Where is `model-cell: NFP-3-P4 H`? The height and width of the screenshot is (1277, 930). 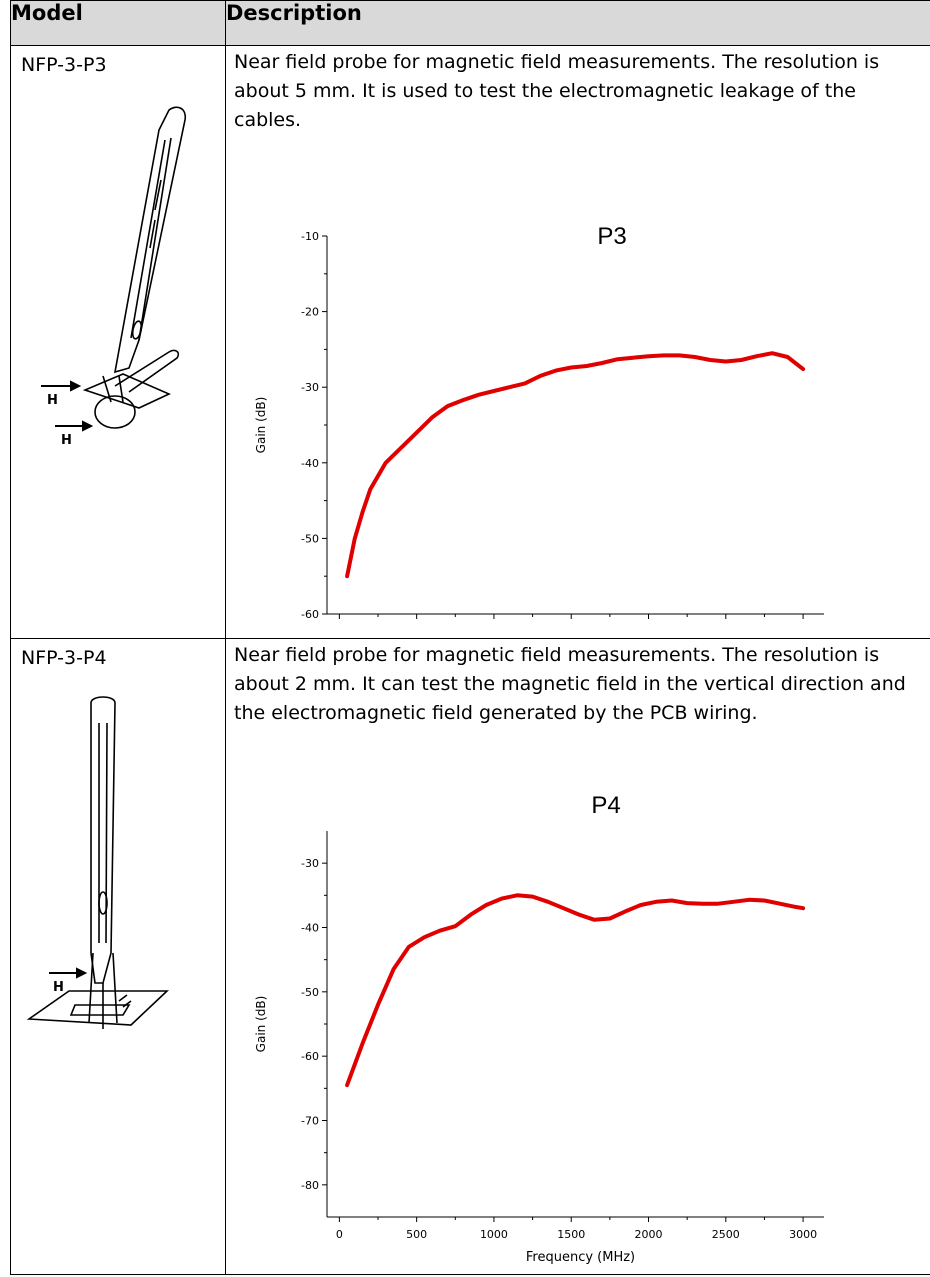 model-cell: NFP-3-P4 H is located at coordinates (118, 956).